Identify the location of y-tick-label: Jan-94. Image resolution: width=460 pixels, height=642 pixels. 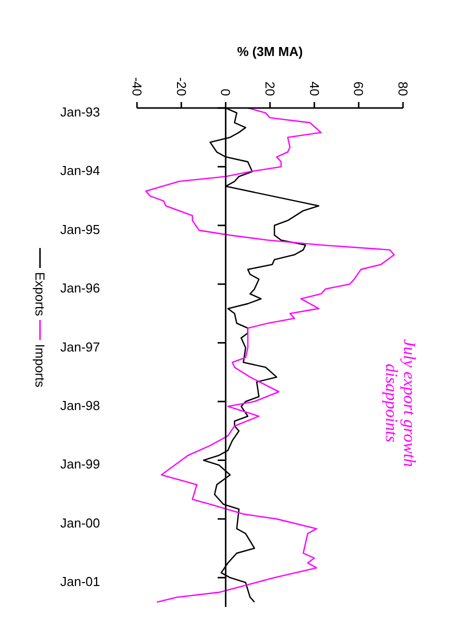
(80, 170).